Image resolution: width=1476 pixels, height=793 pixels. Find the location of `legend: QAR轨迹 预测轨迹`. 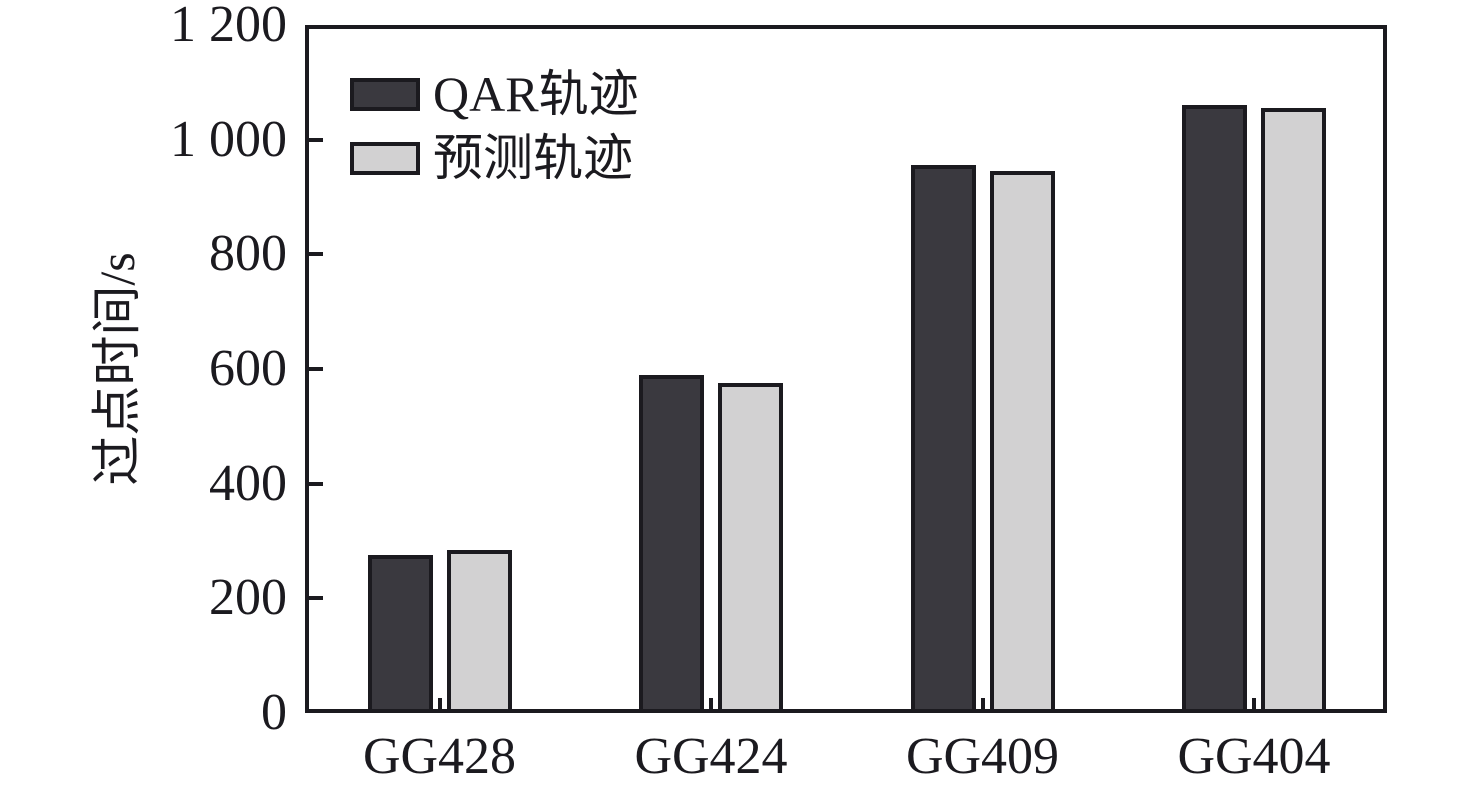

legend: QAR轨迹 预测轨迹 is located at coordinates (494, 134).